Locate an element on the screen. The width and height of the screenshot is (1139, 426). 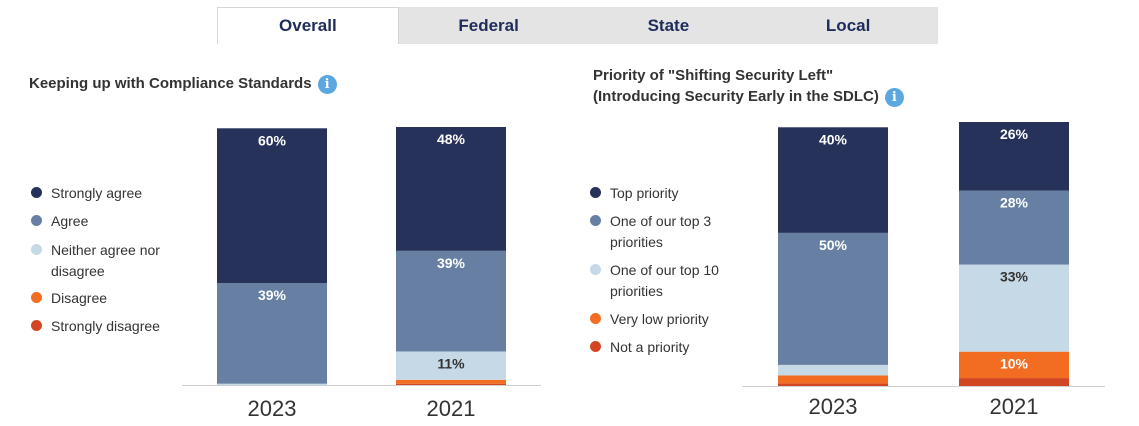
data-label: 60% is located at coordinates (272, 140).